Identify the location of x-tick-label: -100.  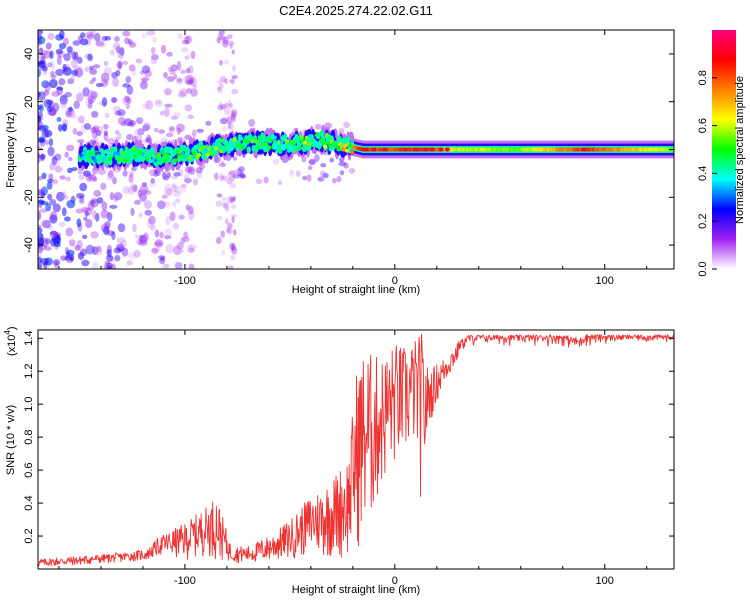
(185, 281).